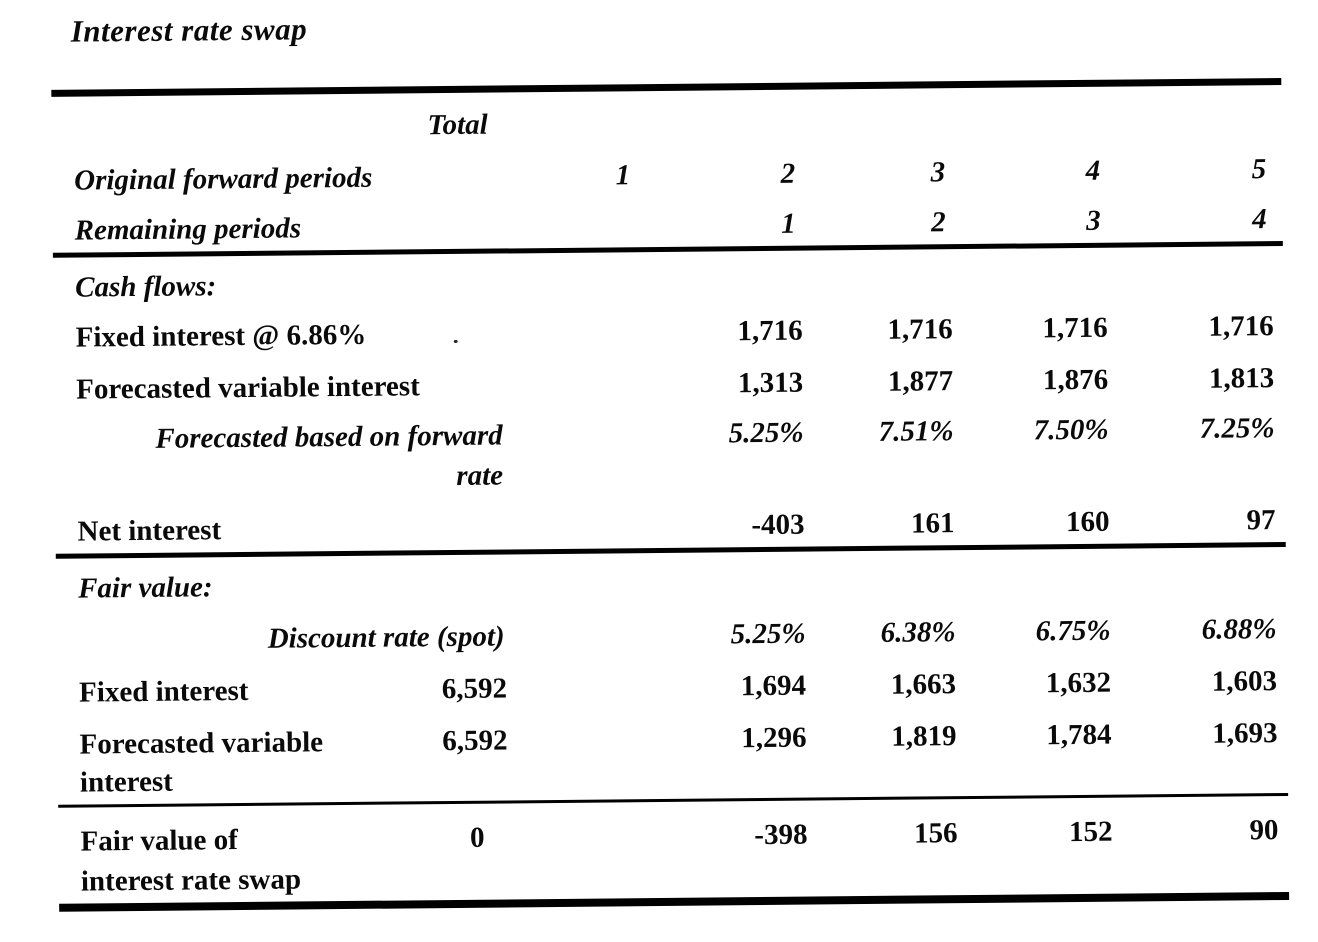 The image size is (1318, 942). Describe the element at coordinates (673, 830) in the screenshot. I see `row-fair-value-of-swap: Fair value of 0 -398 156 152 90` at that location.